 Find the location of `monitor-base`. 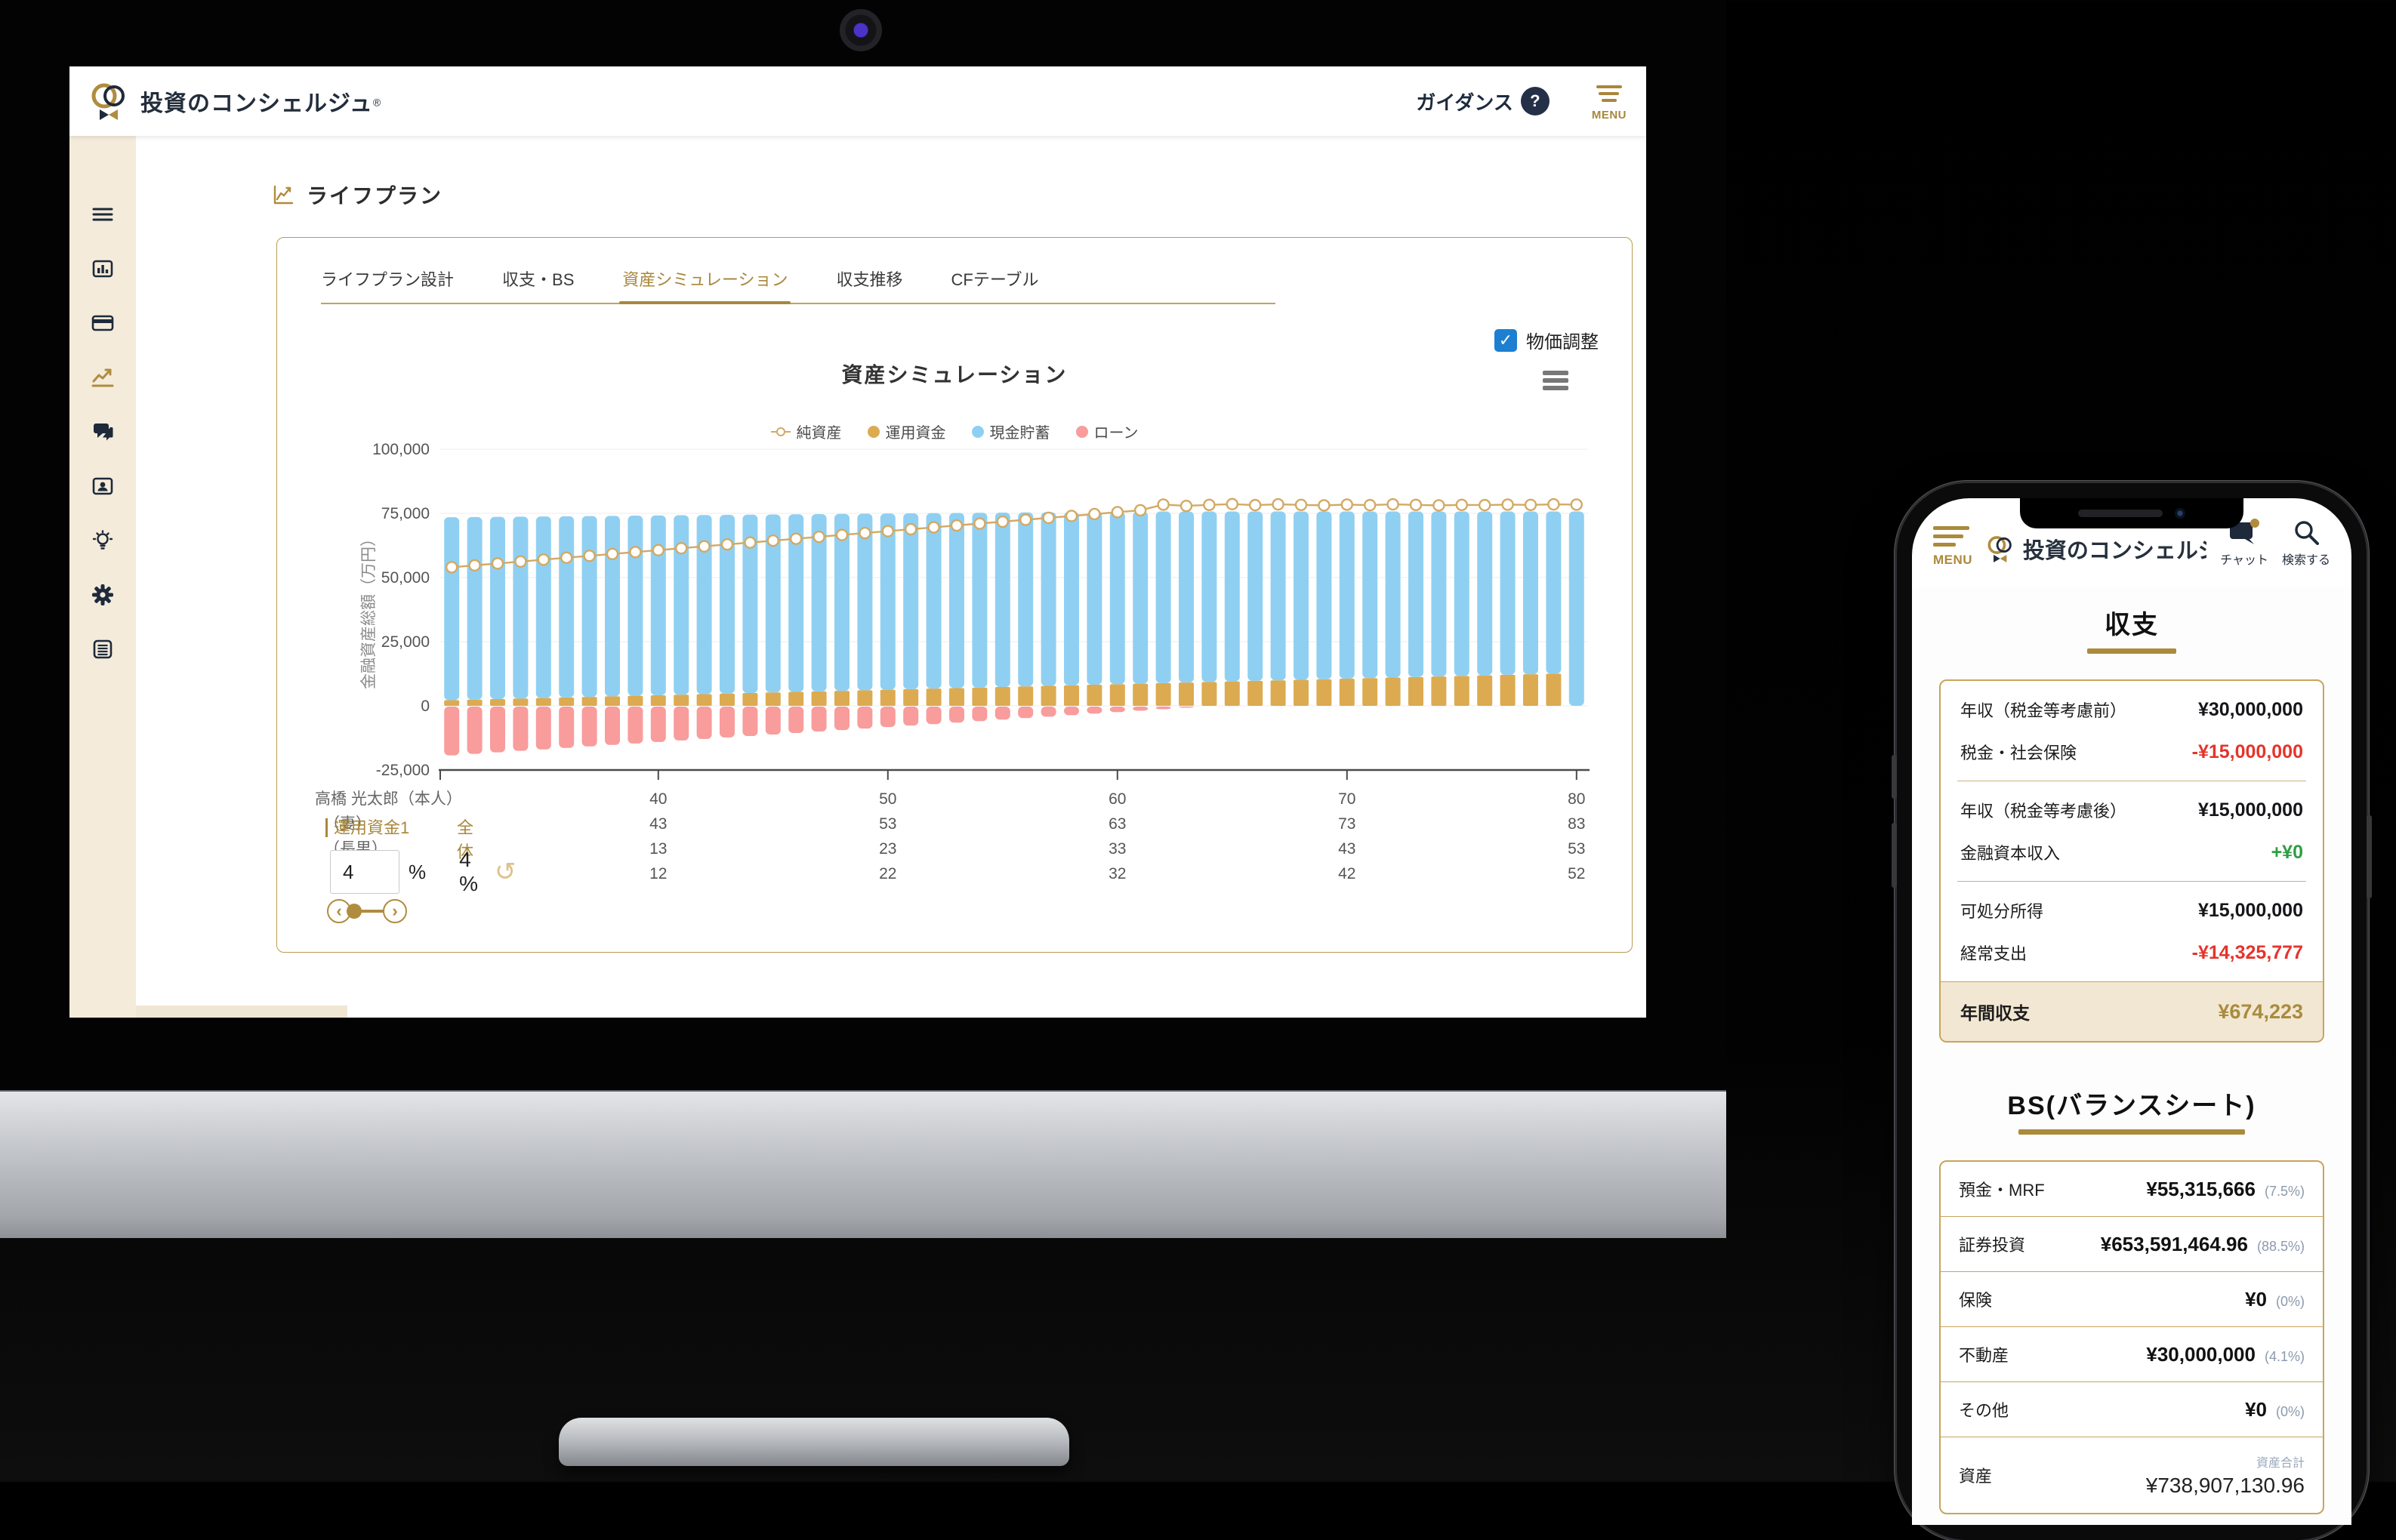

monitor-base is located at coordinates (814, 1442).